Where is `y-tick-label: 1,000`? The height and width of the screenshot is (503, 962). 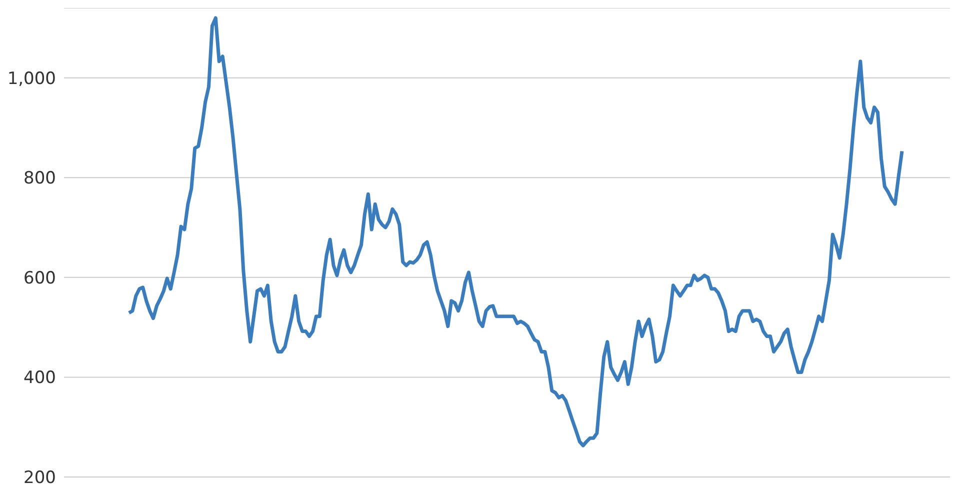
y-tick-label: 1,000 is located at coordinates (31, 78).